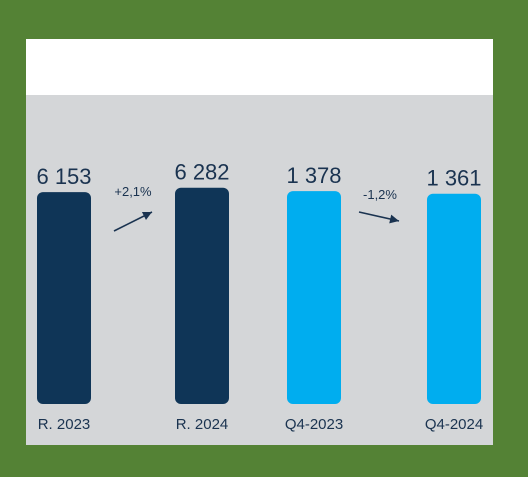  Describe the element at coordinates (313, 175) in the screenshot. I see `value-label-3: 1 378` at that location.